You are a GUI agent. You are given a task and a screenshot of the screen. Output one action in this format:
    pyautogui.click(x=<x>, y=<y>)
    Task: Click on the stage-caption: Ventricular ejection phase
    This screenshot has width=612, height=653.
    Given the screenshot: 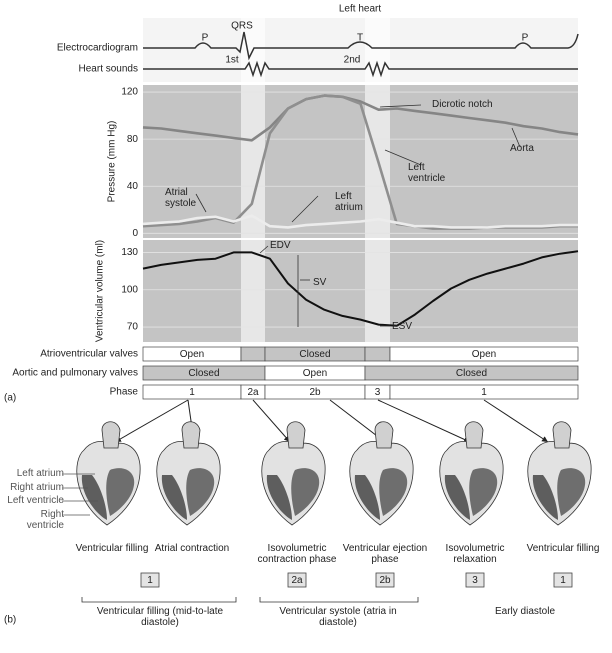 What is the action you would take?
    pyautogui.click(x=385, y=554)
    